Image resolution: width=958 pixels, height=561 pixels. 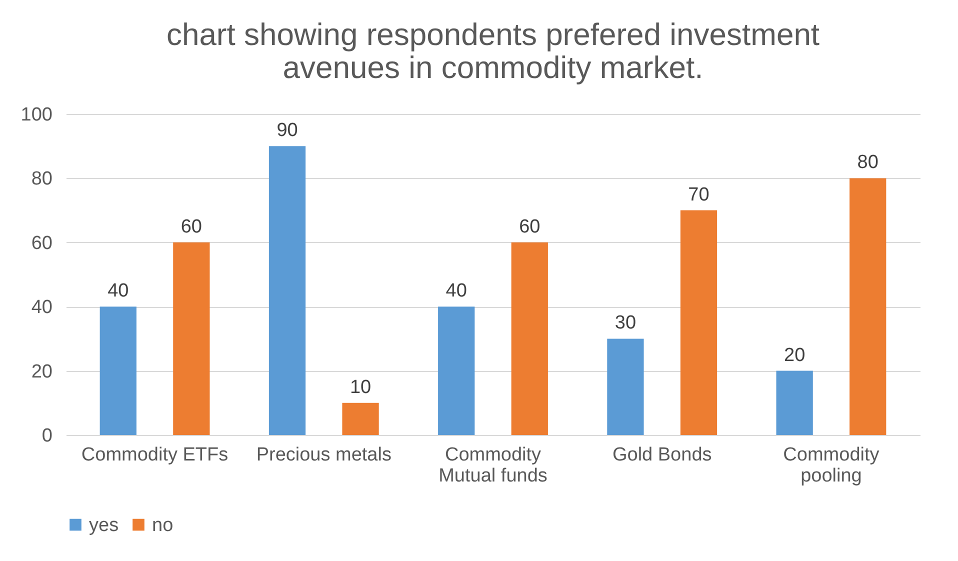 What do you see at coordinates (36, 115) in the screenshot?
I see `y-tick-label: 100` at bounding box center [36, 115].